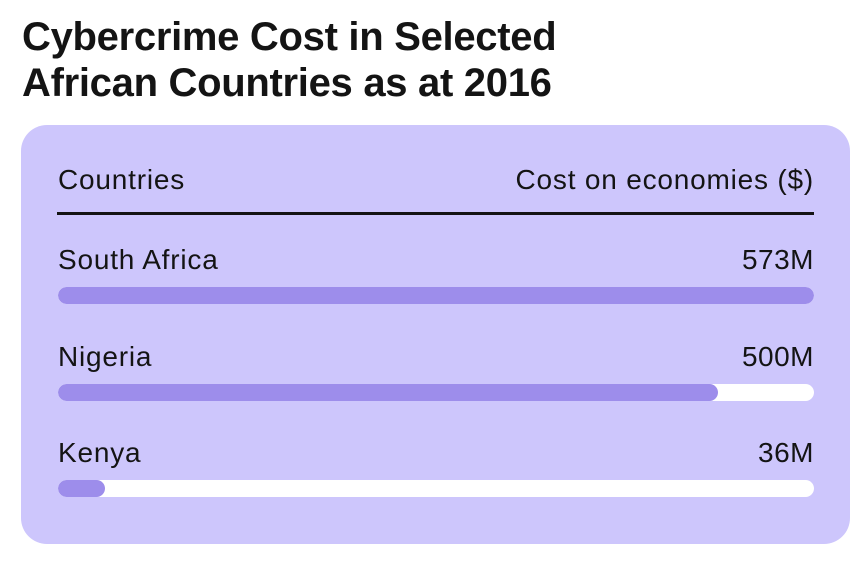  What do you see at coordinates (138, 259) in the screenshot?
I see `category-label: South Africa` at bounding box center [138, 259].